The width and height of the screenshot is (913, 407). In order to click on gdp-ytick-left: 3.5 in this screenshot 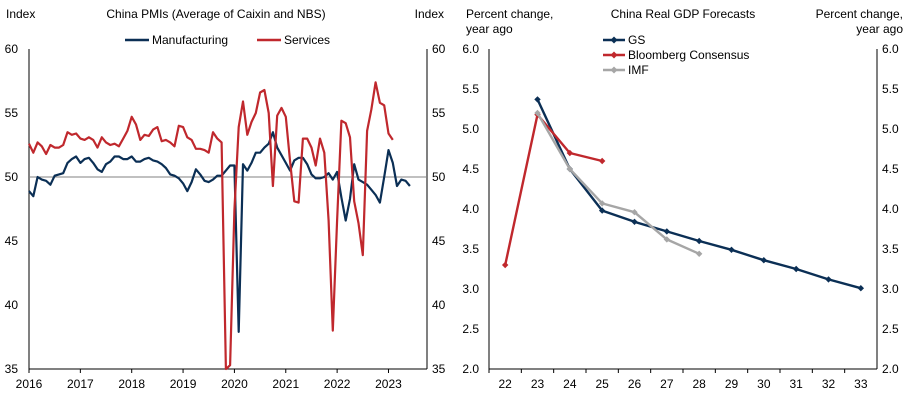, I will do `click(470, 249)`.